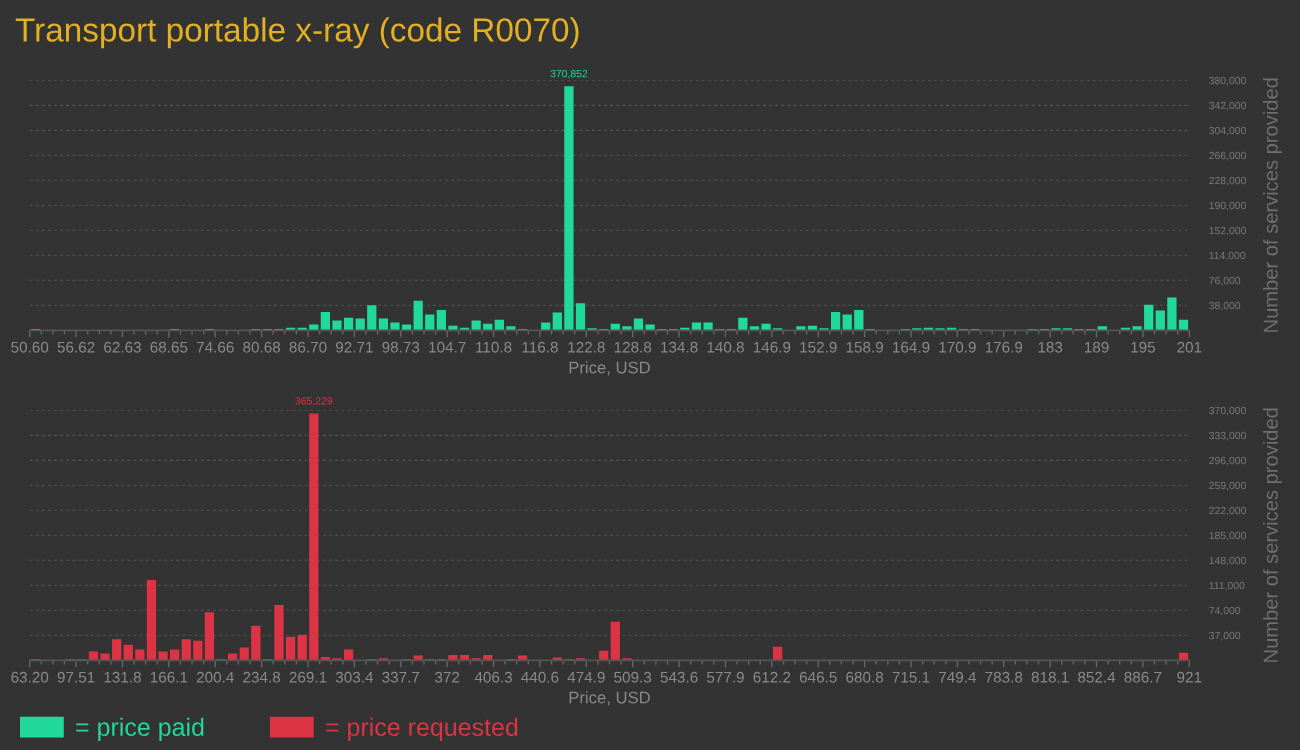  Describe the element at coordinates (1004, 677) in the screenshot. I see `x-tick-label: 783.8` at that location.